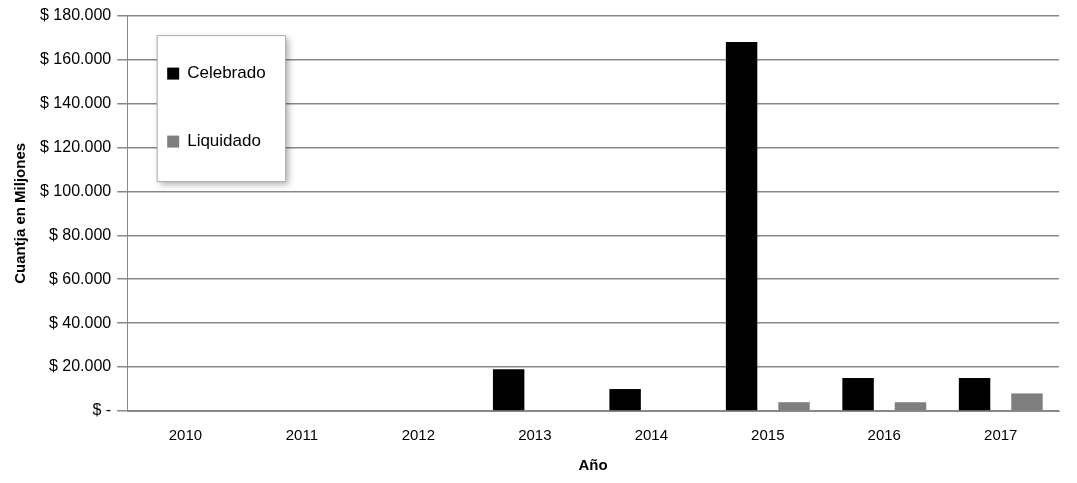 The height and width of the screenshot is (483, 1077). Describe the element at coordinates (75, 58) in the screenshot. I see `y-tick-label: $ 160.000` at that location.